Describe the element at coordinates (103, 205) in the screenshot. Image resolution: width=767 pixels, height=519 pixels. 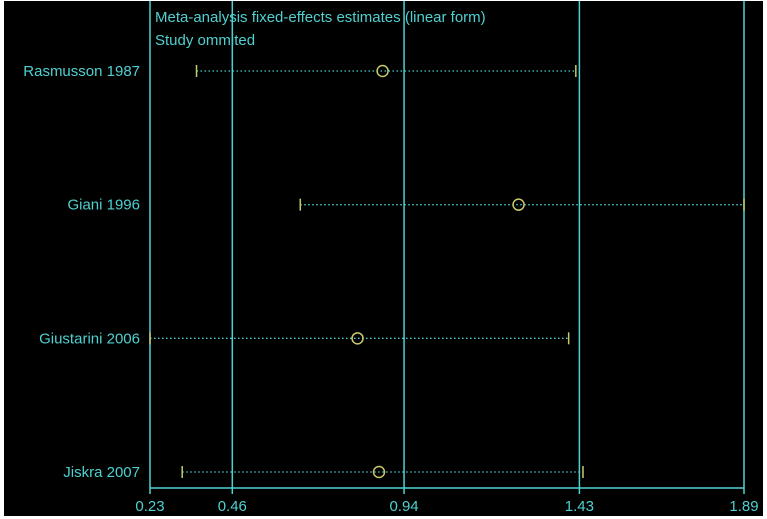
I see `study-label: Giani 1996` at that location.